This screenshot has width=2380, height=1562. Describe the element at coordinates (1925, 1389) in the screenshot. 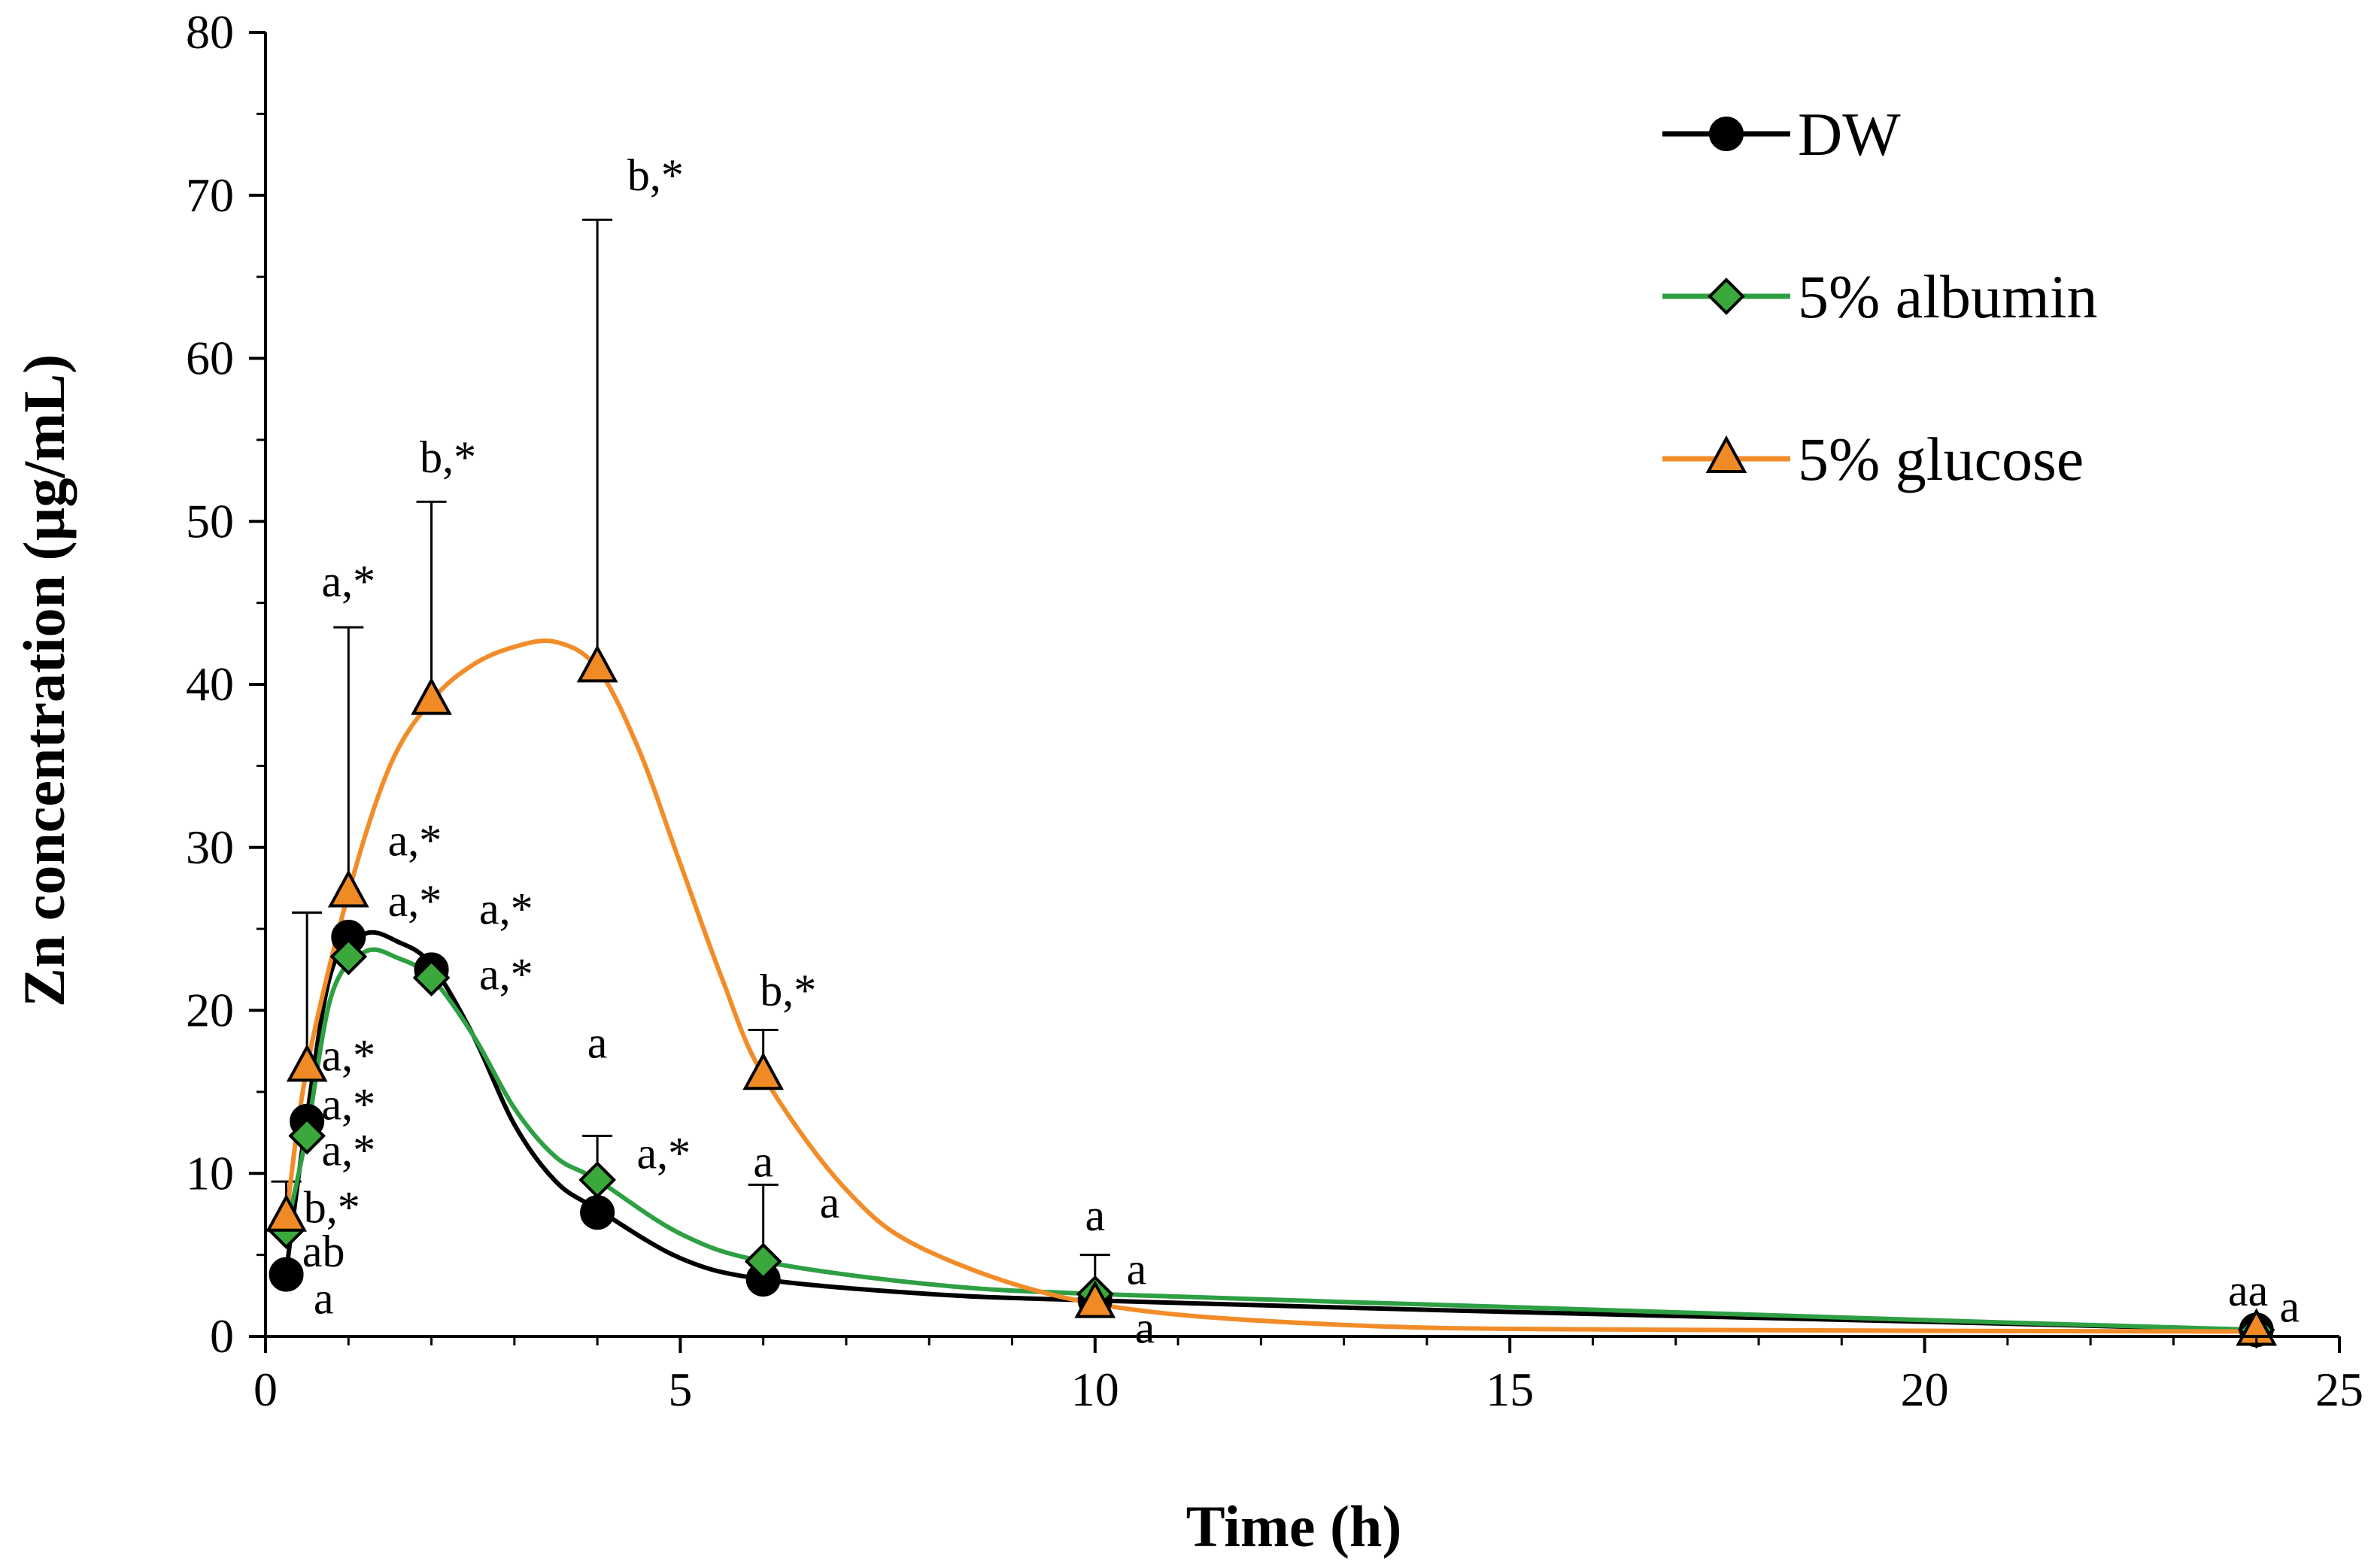

I see `x-tick-label: 20` at that location.